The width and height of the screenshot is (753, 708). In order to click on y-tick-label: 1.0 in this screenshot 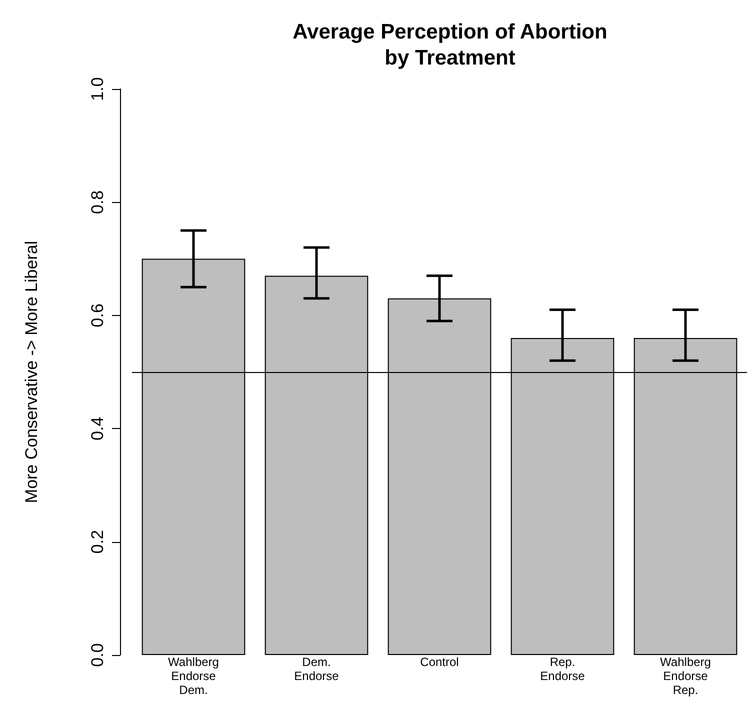, I will do `click(97, 89)`.